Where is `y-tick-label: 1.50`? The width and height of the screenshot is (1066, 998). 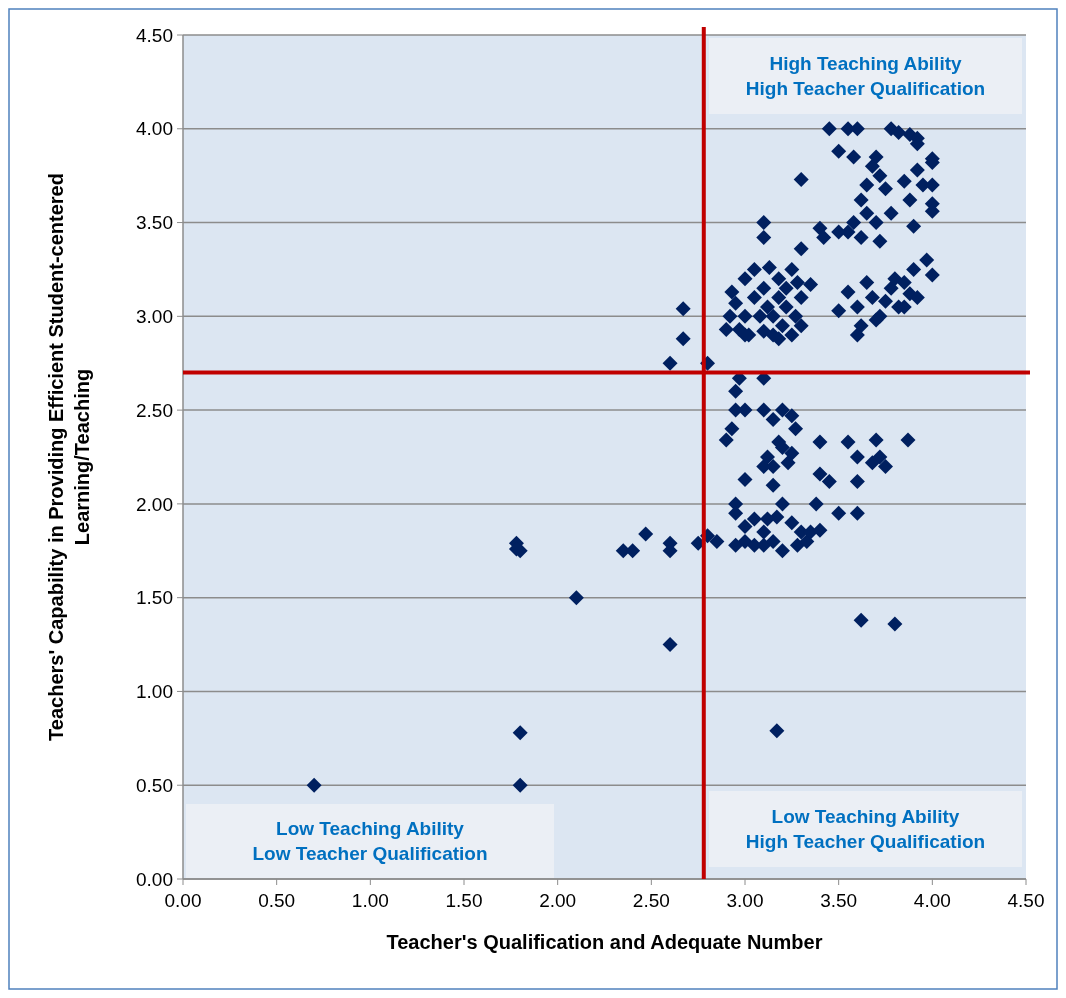
y-tick-label: 1.50 is located at coordinates (154, 598).